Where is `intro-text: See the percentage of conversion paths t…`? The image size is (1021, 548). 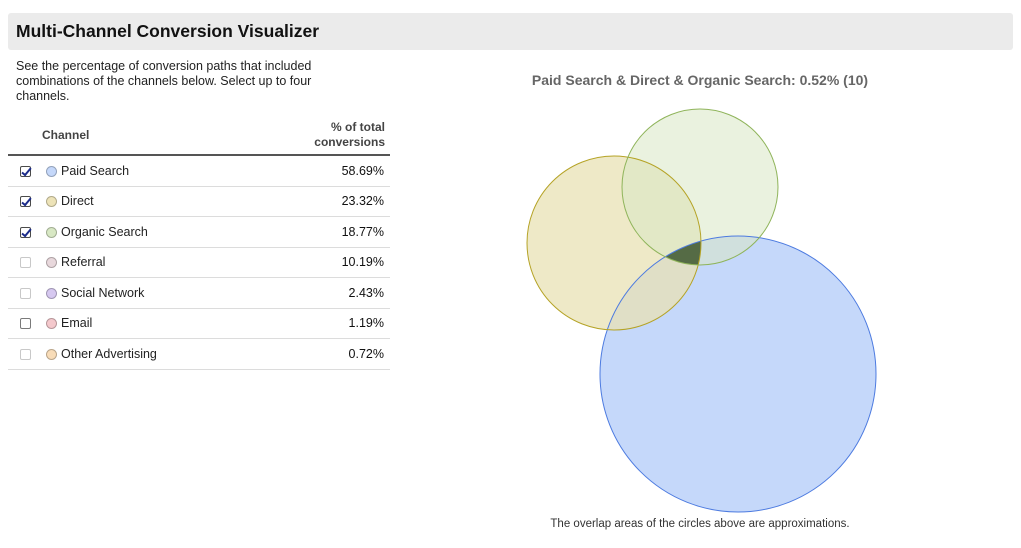 intro-text: See the percentage of conversion paths t… is located at coordinates (164, 81).